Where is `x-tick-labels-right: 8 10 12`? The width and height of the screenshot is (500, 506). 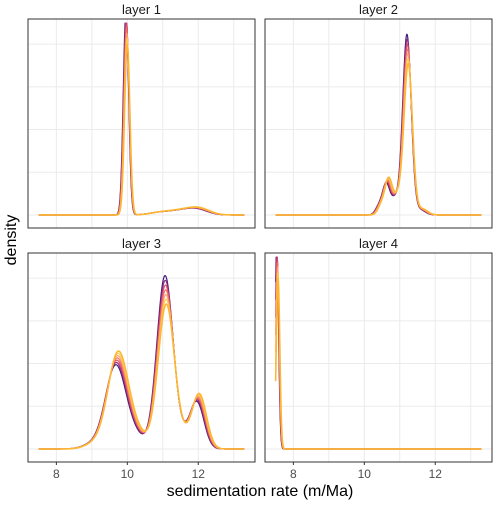
x-tick-labels-right: 8 10 12 is located at coordinates (366, 471).